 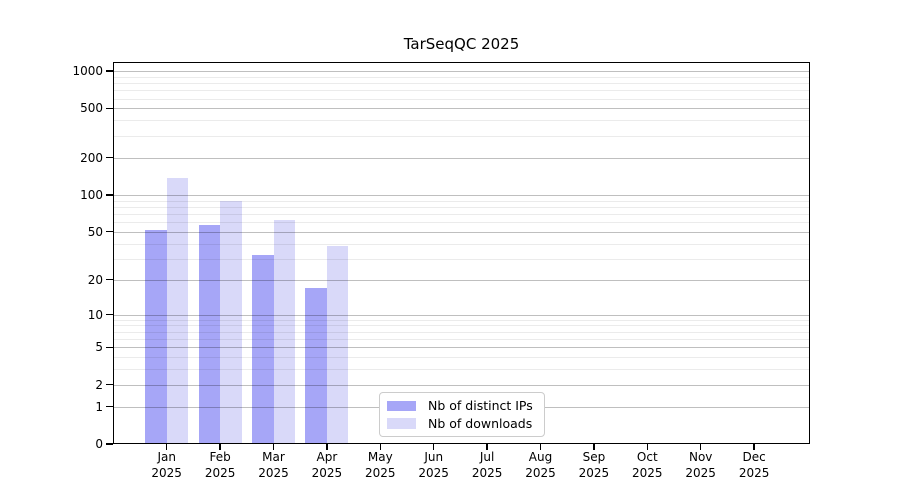 I want to click on x-tick-month: Jun, so click(x=434, y=457).